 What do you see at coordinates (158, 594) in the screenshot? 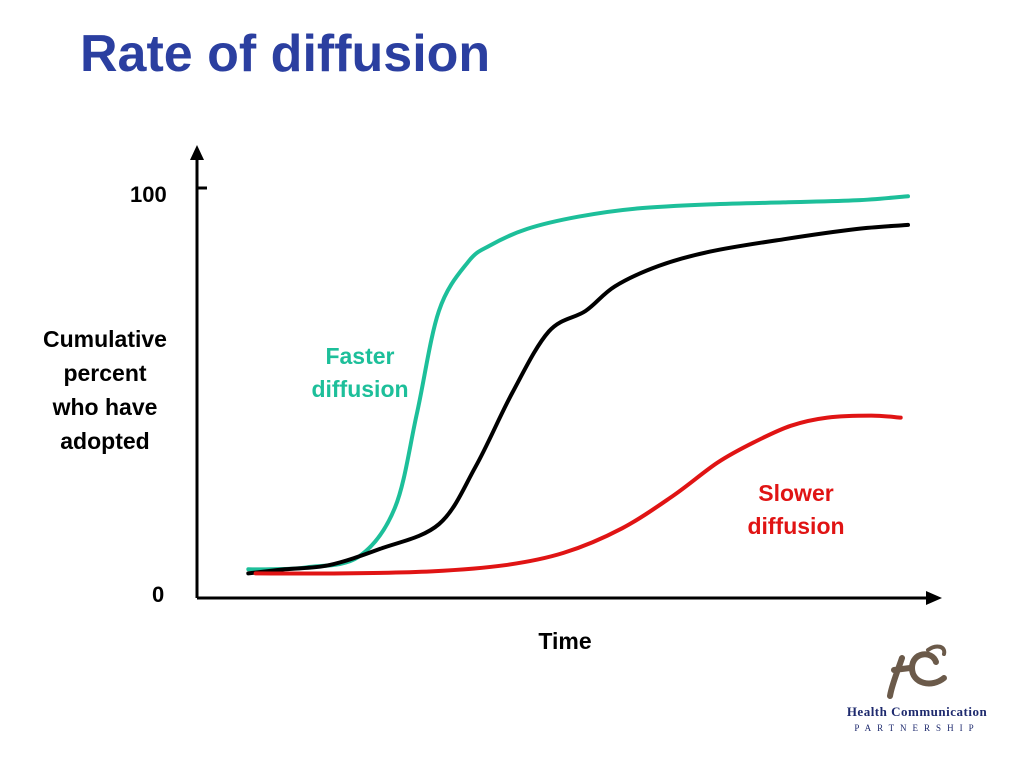
I see `y-tick-label-0: 0` at bounding box center [158, 594].